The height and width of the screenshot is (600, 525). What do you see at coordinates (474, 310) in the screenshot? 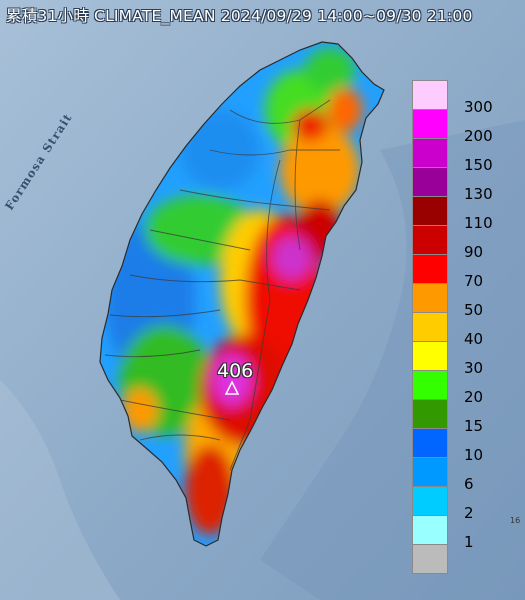
I see `legend-label: 50` at bounding box center [474, 310].